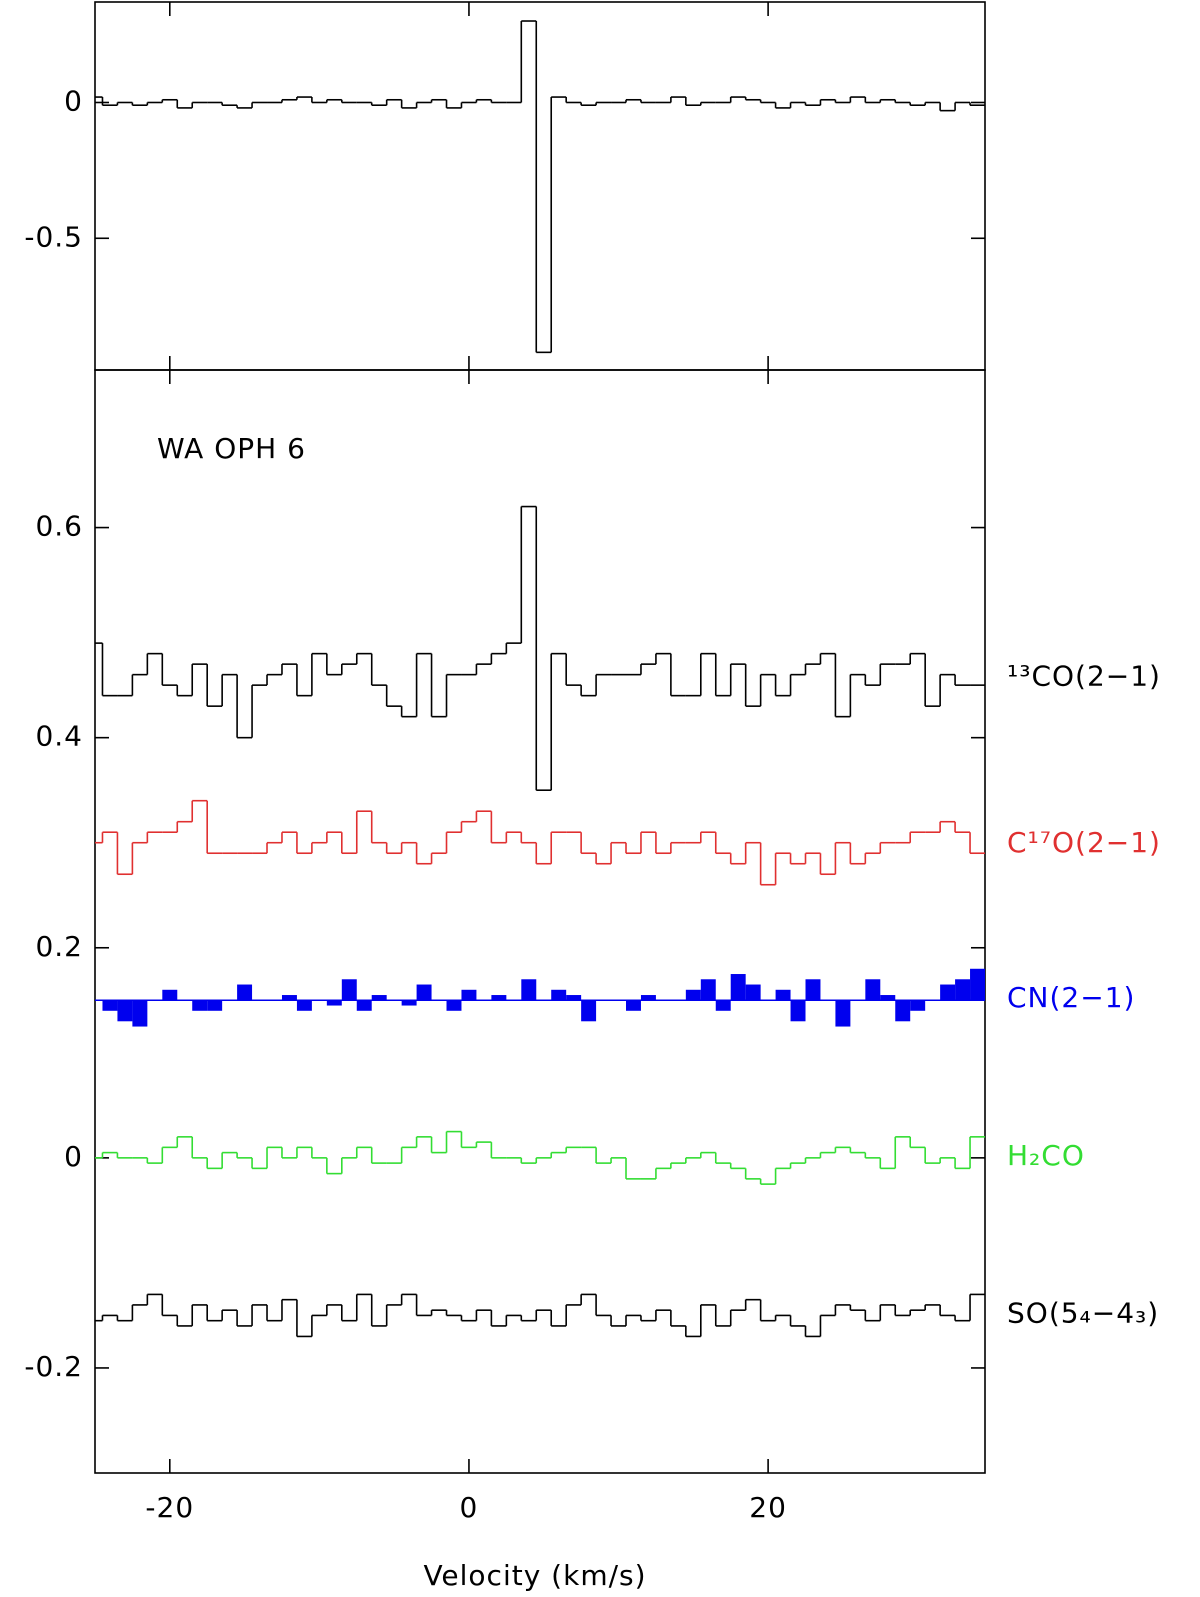 The height and width of the screenshot is (1597, 1200). I want to click on x-tick-label: 20, so click(768, 1507).